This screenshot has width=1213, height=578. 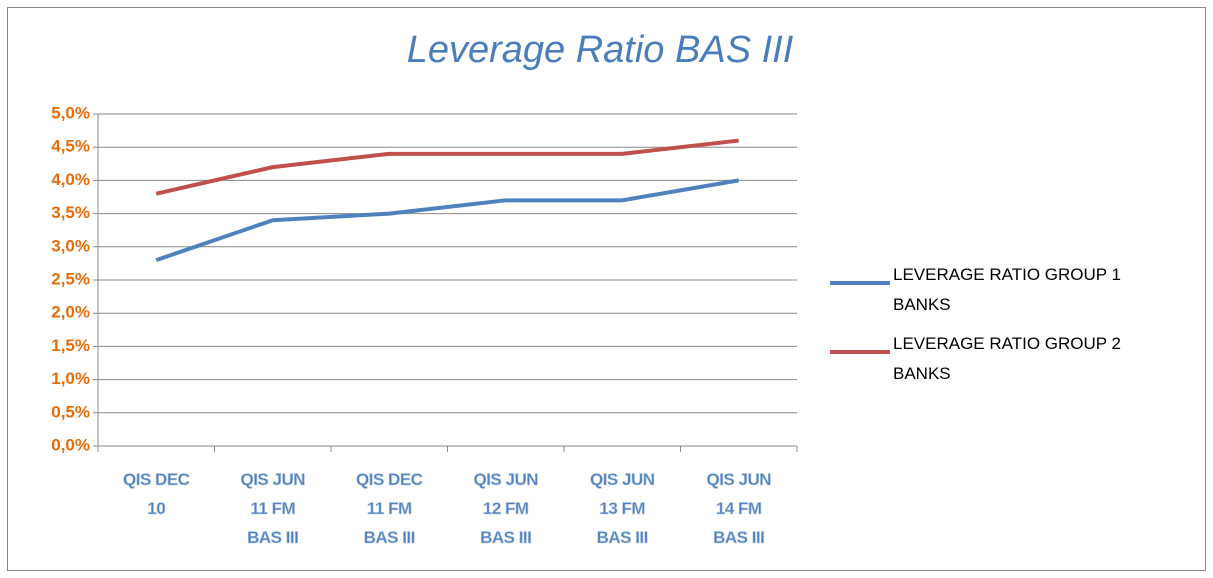 What do you see at coordinates (738, 508) in the screenshot?
I see `x-tick-label: QIS JUN 14 FM BAS III` at bounding box center [738, 508].